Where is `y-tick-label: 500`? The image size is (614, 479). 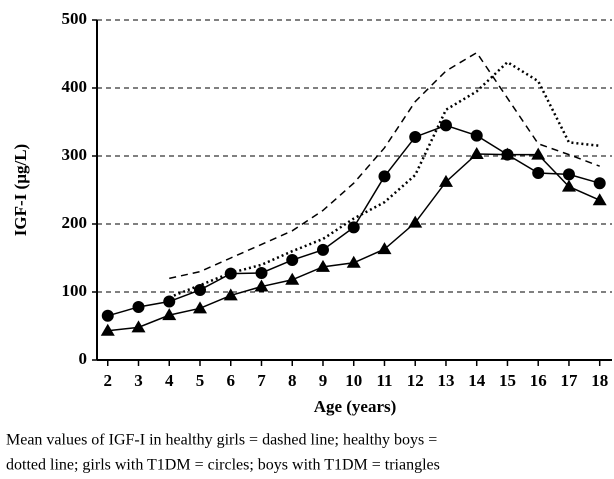
y-tick-label: 500 is located at coordinates (75, 18).